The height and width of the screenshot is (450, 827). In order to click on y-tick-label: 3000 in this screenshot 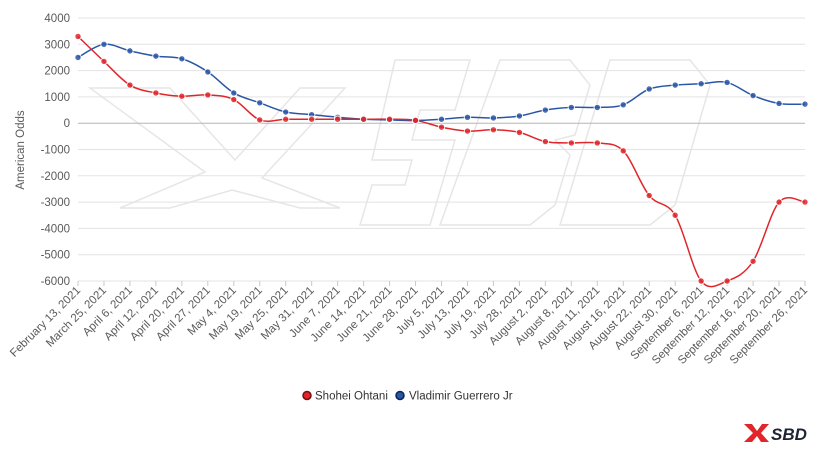, I will do `click(57, 45)`.